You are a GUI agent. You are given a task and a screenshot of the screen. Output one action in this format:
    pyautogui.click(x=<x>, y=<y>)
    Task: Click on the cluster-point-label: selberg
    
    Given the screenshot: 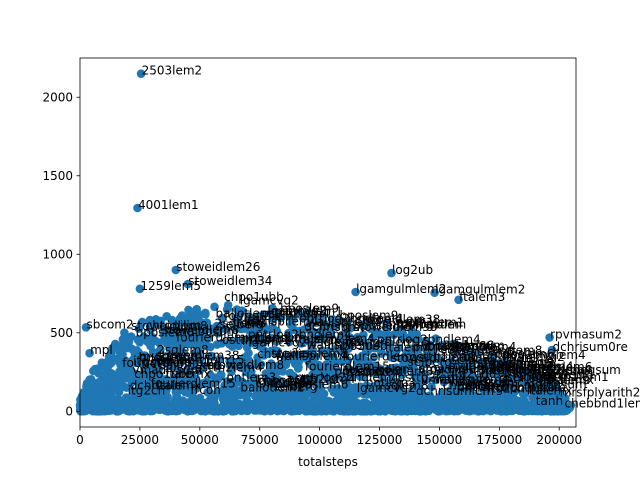 What is the action you would take?
    pyautogui.click(x=528, y=377)
    